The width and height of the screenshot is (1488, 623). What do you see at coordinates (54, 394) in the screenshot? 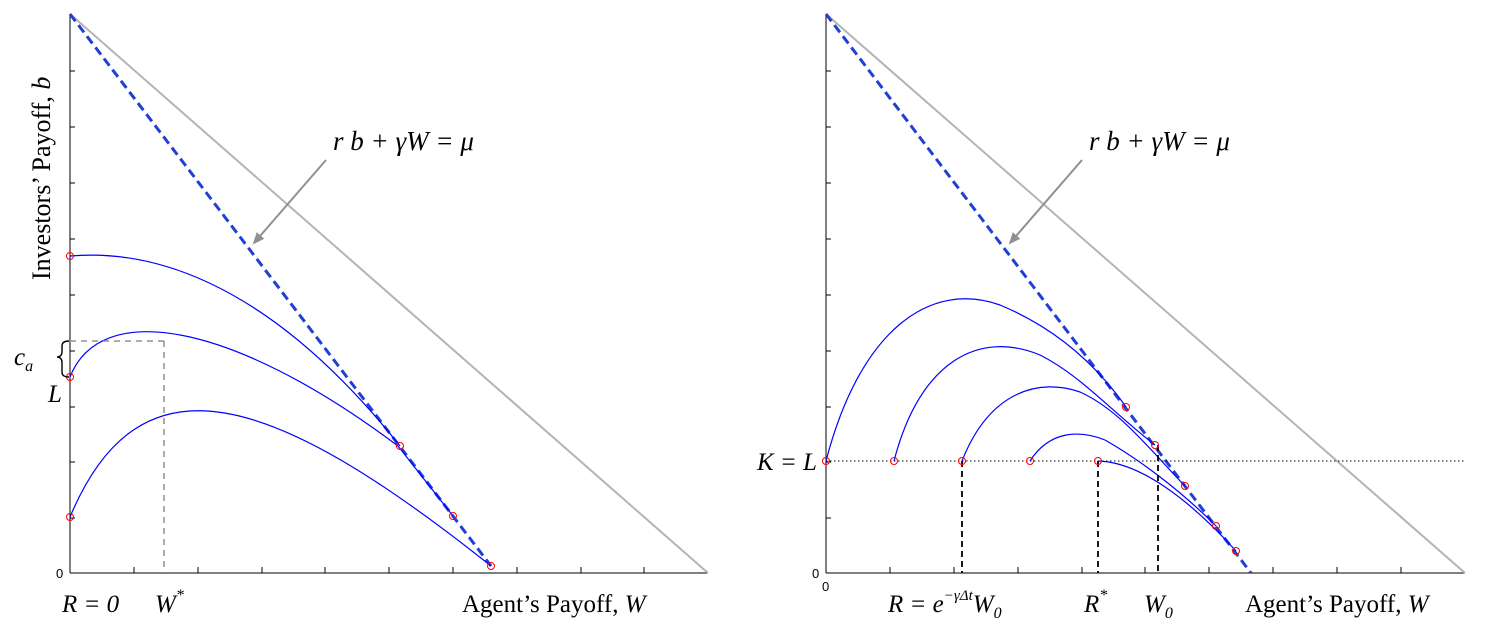
I see `left-label-l: L` at bounding box center [54, 394].